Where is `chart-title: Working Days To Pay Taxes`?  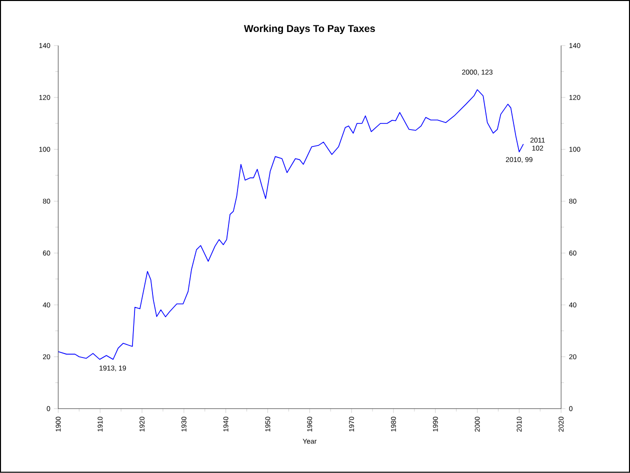
chart-title: Working Days To Pay Taxes is located at coordinates (309, 29).